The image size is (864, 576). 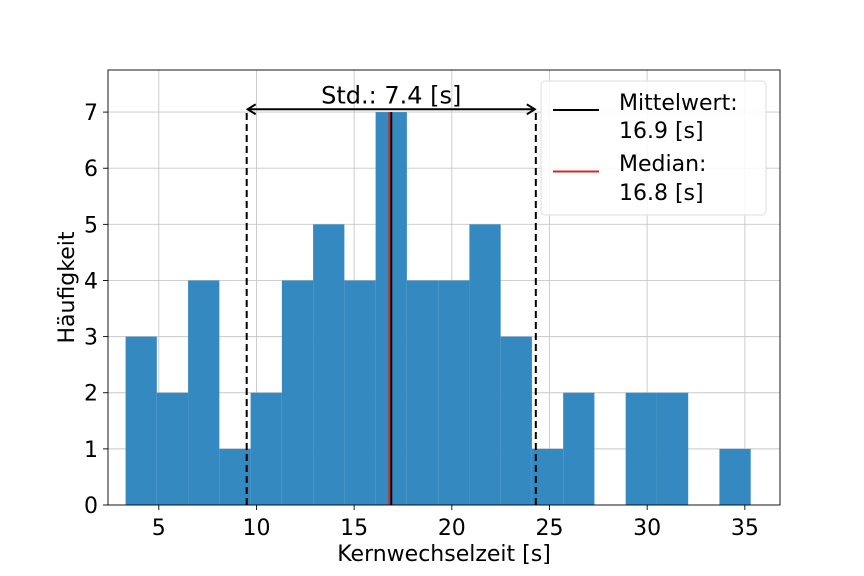 I want to click on y-tick-label: 3, so click(x=91, y=338).